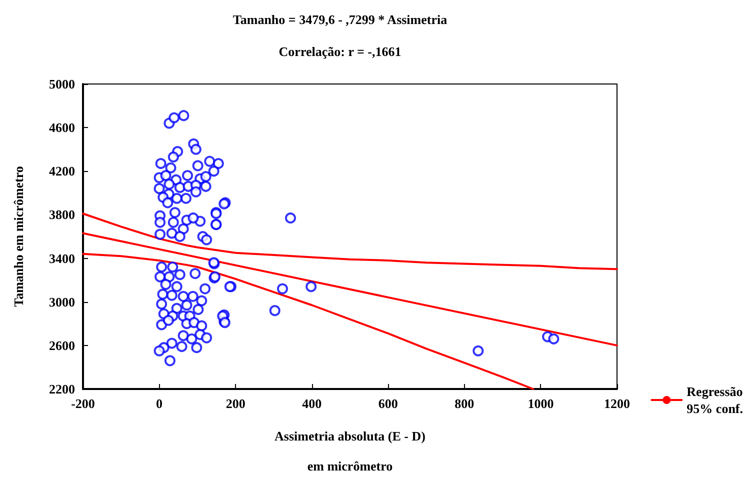 This screenshot has height=486, width=750. I want to click on chart-subtitle: Correlação: r = -,1661, so click(340, 51).